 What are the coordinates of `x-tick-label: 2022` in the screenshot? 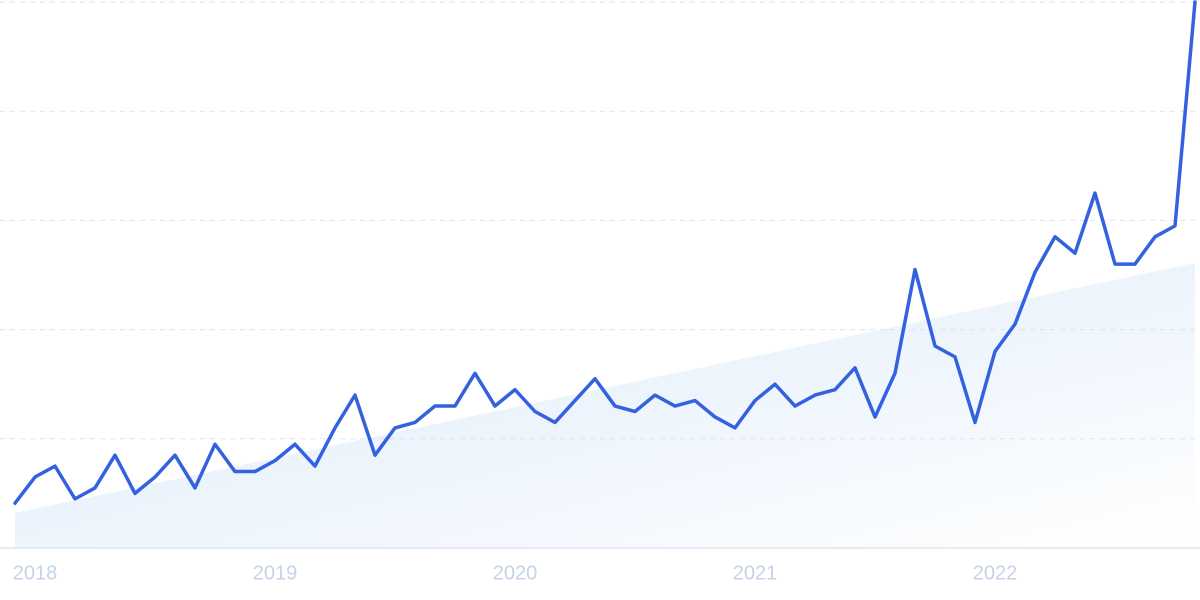 It's located at (995, 573).